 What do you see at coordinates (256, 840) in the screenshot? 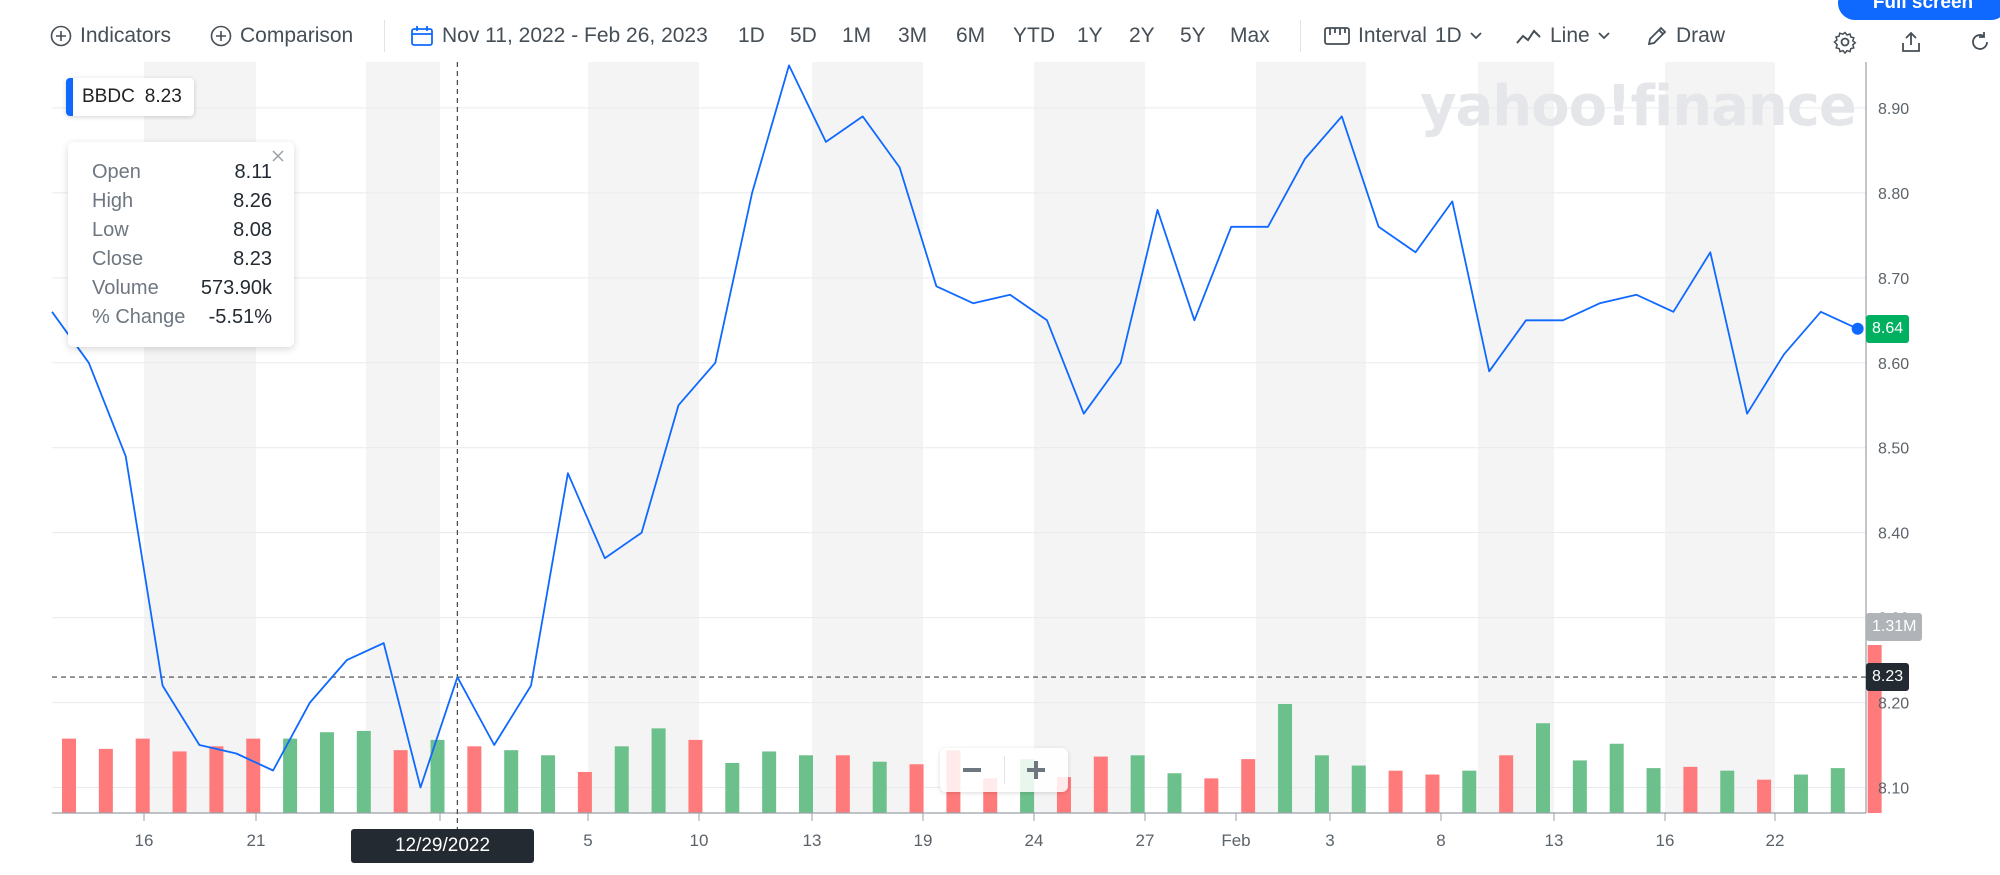
I see `x-tick-label: 21` at bounding box center [256, 840].